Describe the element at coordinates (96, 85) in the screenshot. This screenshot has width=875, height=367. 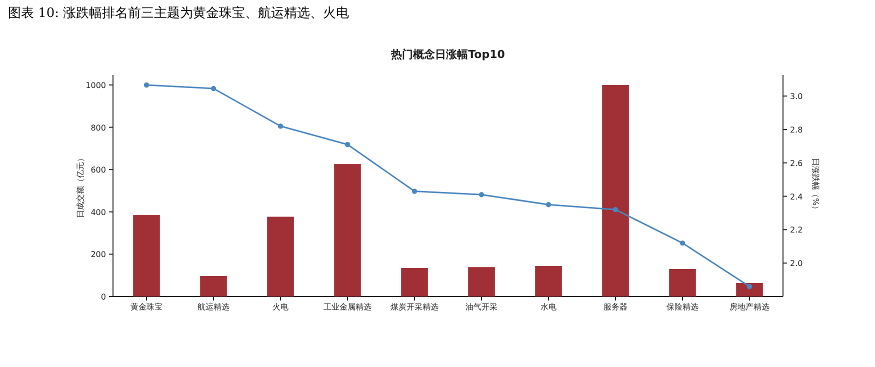
I see `y-tick-label: 1000` at that location.